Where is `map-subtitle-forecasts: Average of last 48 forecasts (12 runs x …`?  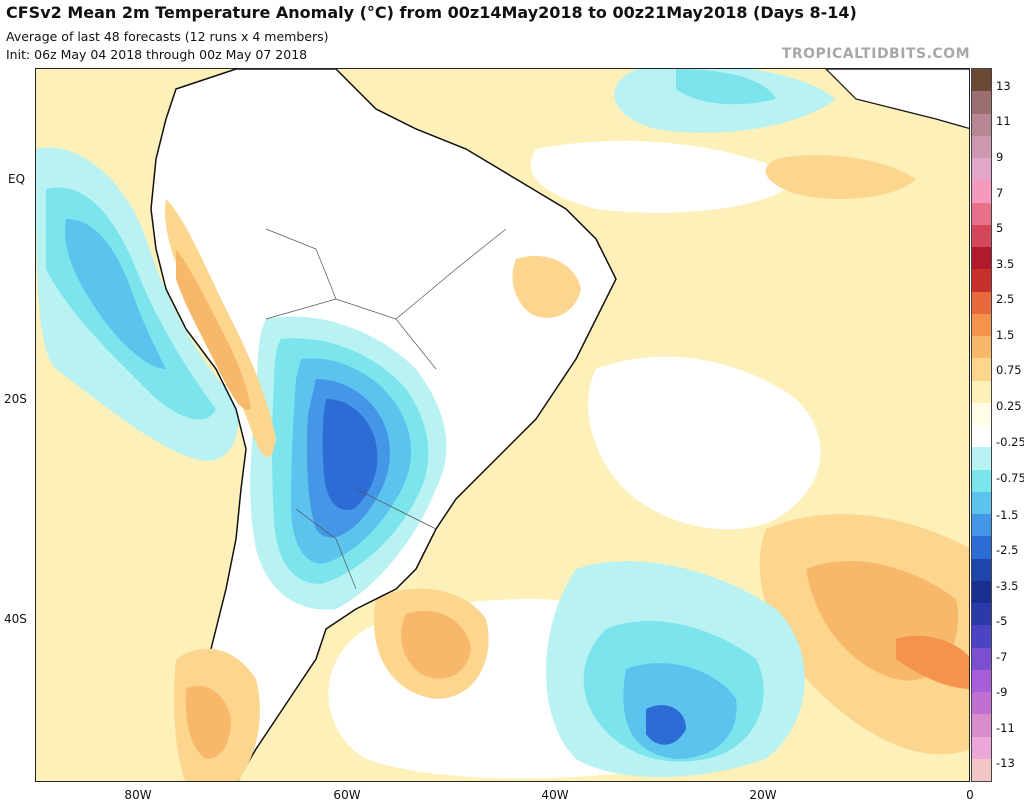 map-subtitle-forecasts: Average of last 48 forecasts (12 runs x … is located at coordinates (167, 36).